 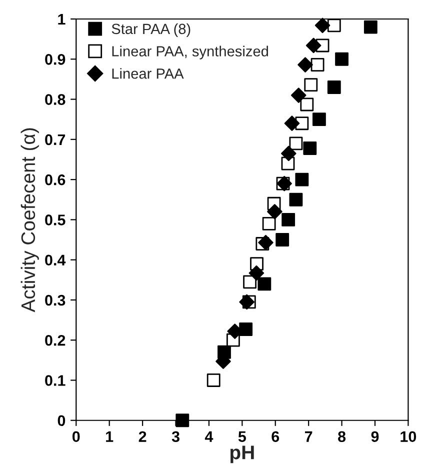 I want to click on y-tick-label: 0.8, so click(x=55, y=99).